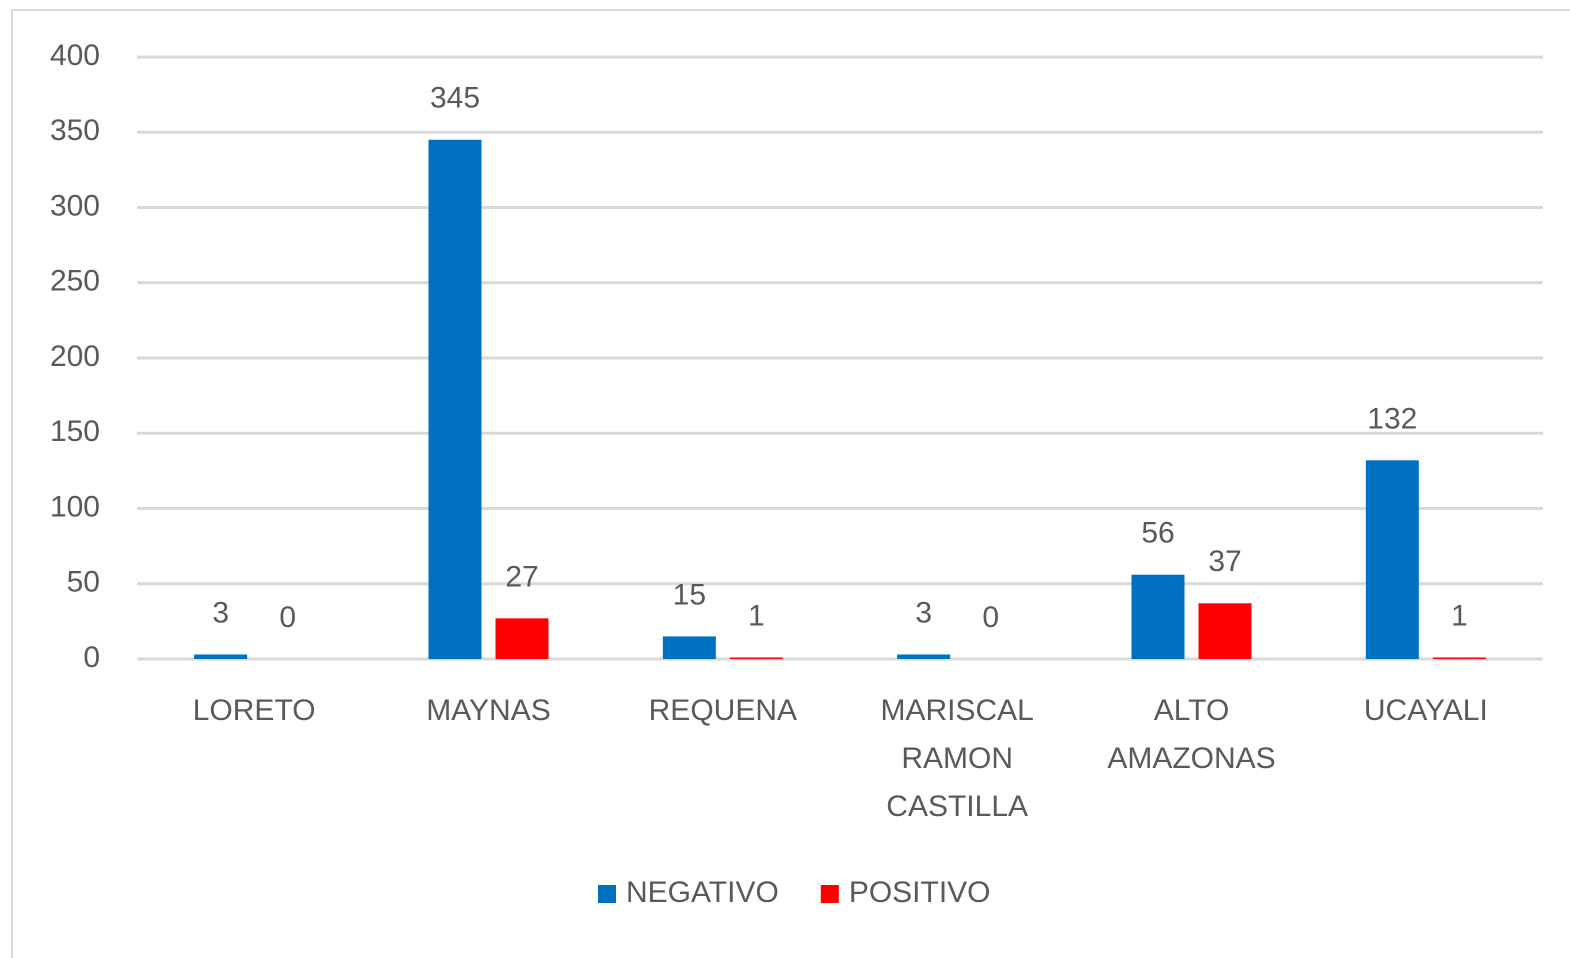 This screenshot has width=1570, height=958. What do you see at coordinates (75, 431) in the screenshot?
I see `y-tick-label: 150` at bounding box center [75, 431].